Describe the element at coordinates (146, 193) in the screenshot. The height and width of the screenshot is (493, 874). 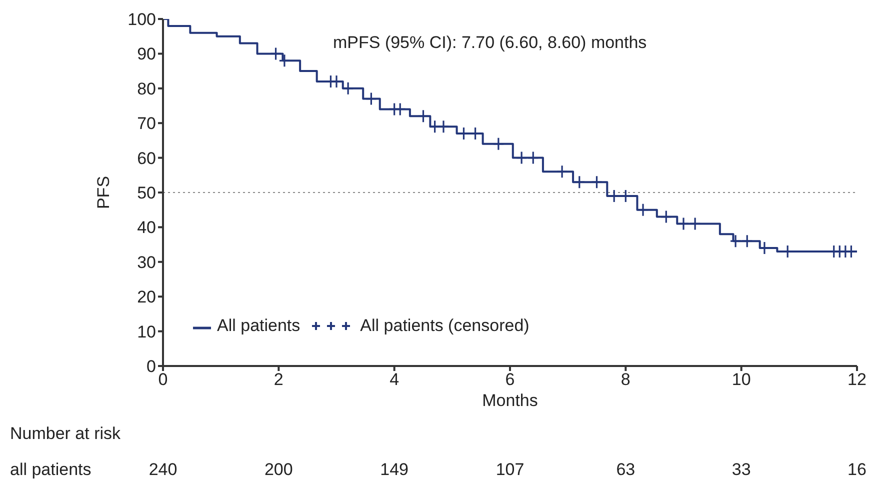
I see `y-tick-label: 50` at that location.